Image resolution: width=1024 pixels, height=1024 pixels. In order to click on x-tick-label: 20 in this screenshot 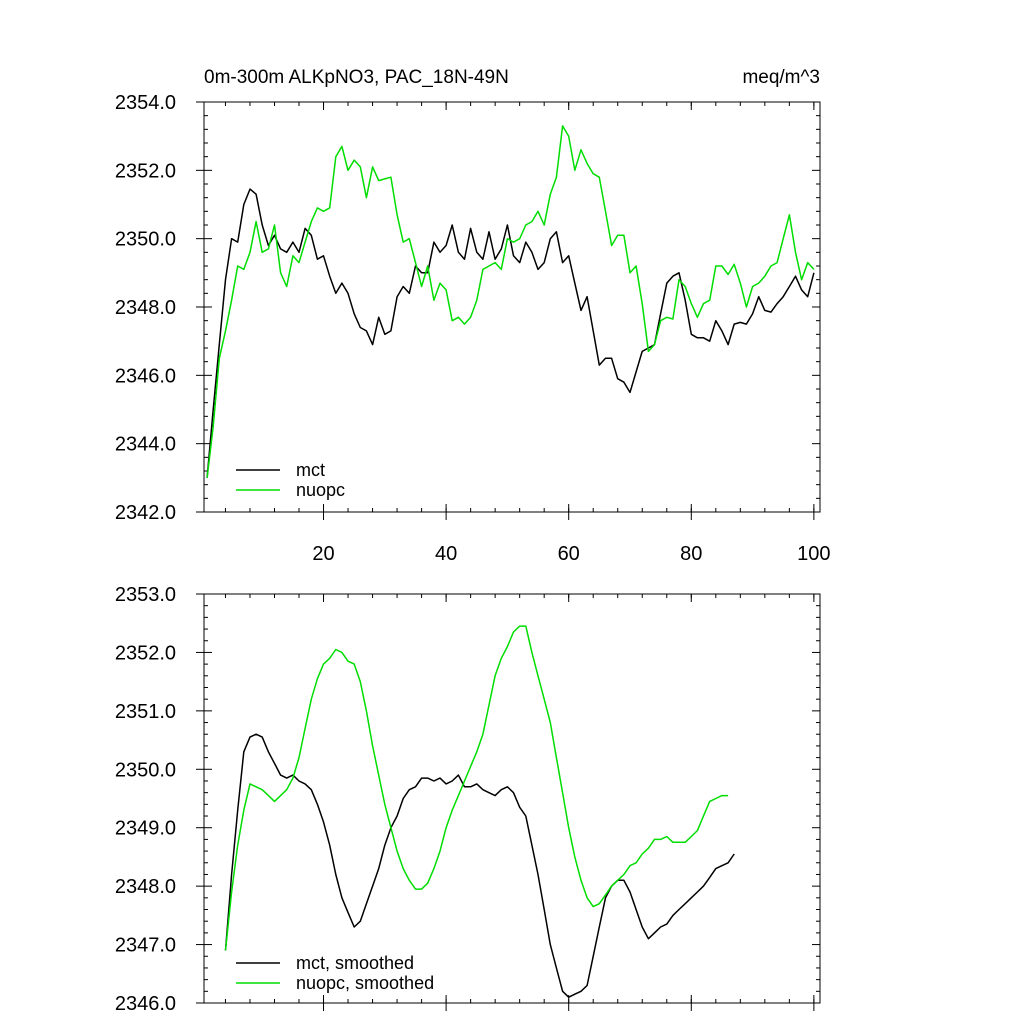, I will do `click(323, 554)`.